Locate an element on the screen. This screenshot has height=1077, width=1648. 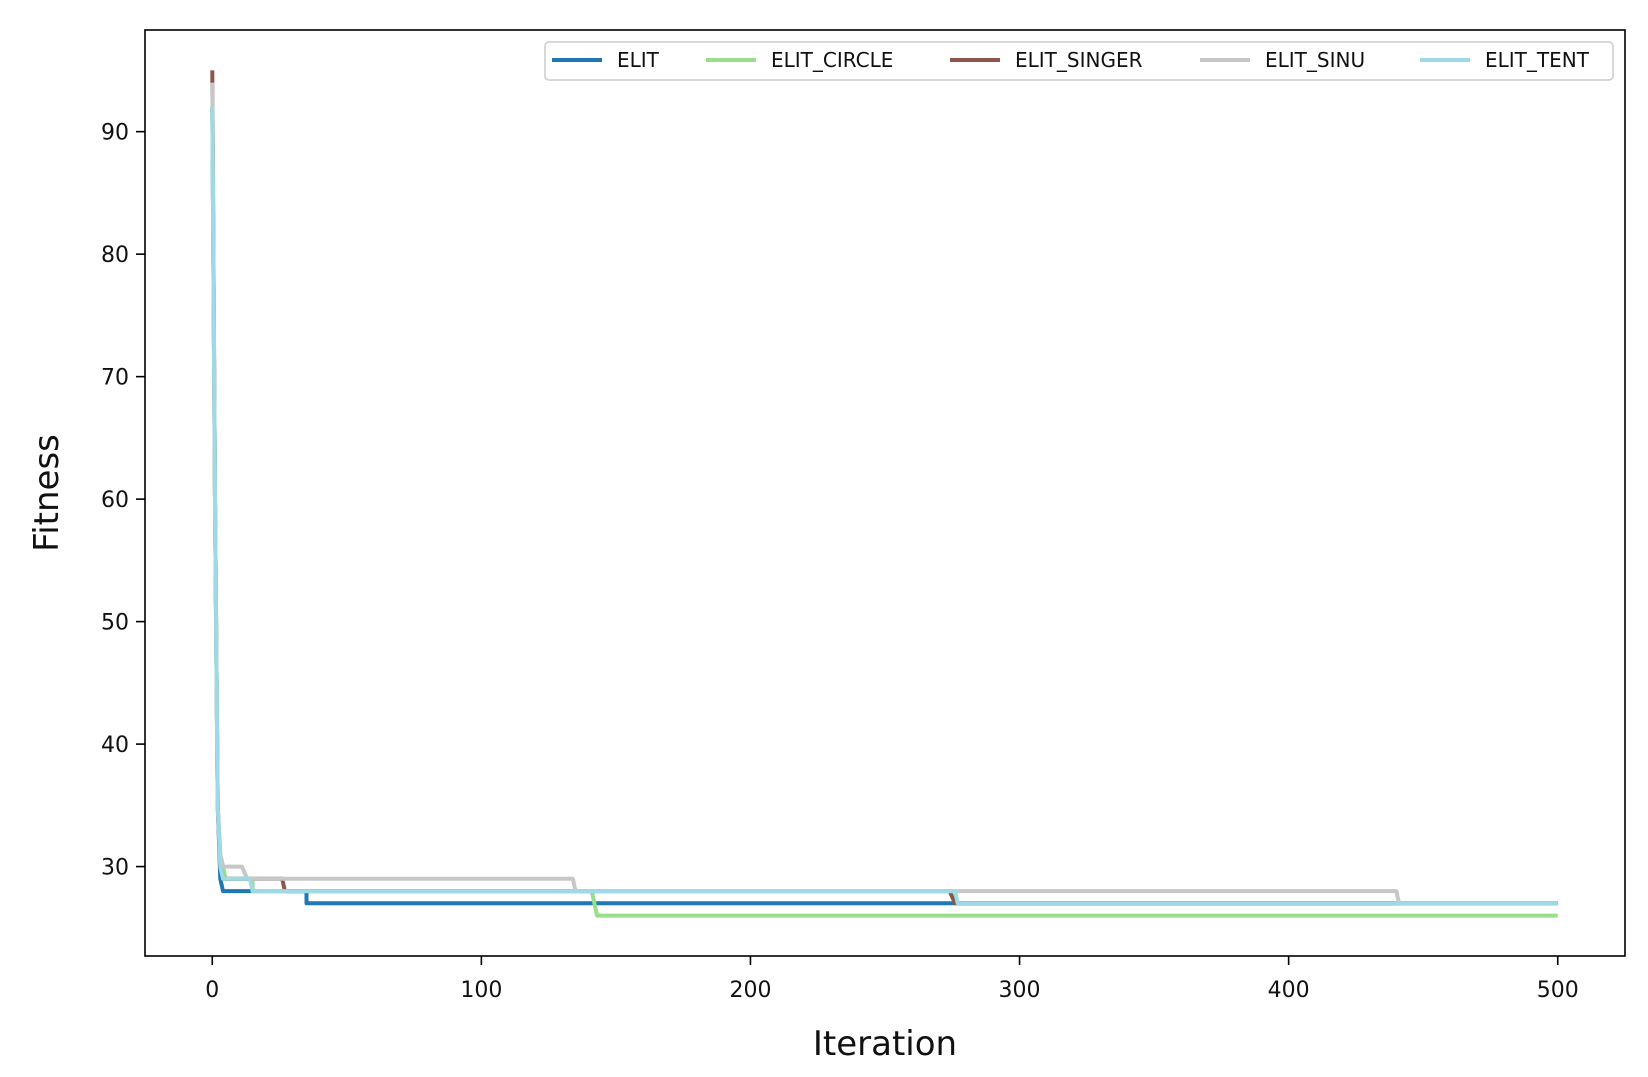
y-tick-label: 60 is located at coordinates (115, 500).